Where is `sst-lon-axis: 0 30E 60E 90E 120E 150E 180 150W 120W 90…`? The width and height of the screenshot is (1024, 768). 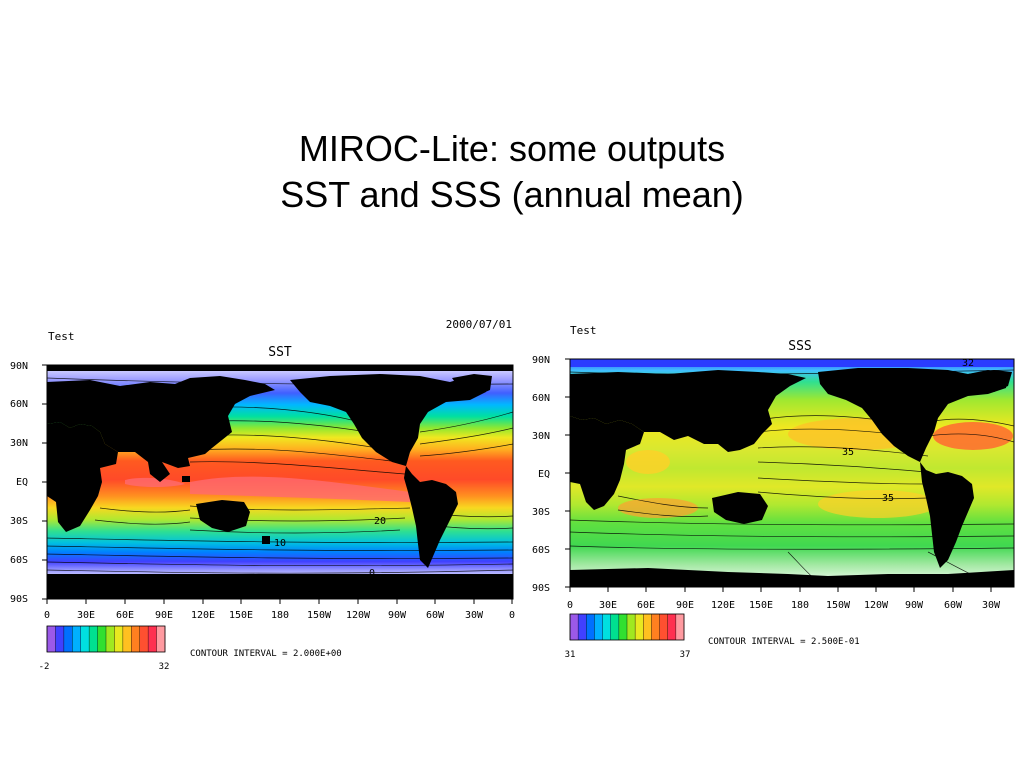
sst-lon-axis: 0 30E 60E 90E 120E 150E 180 150W 120W 90… is located at coordinates (279, 610).